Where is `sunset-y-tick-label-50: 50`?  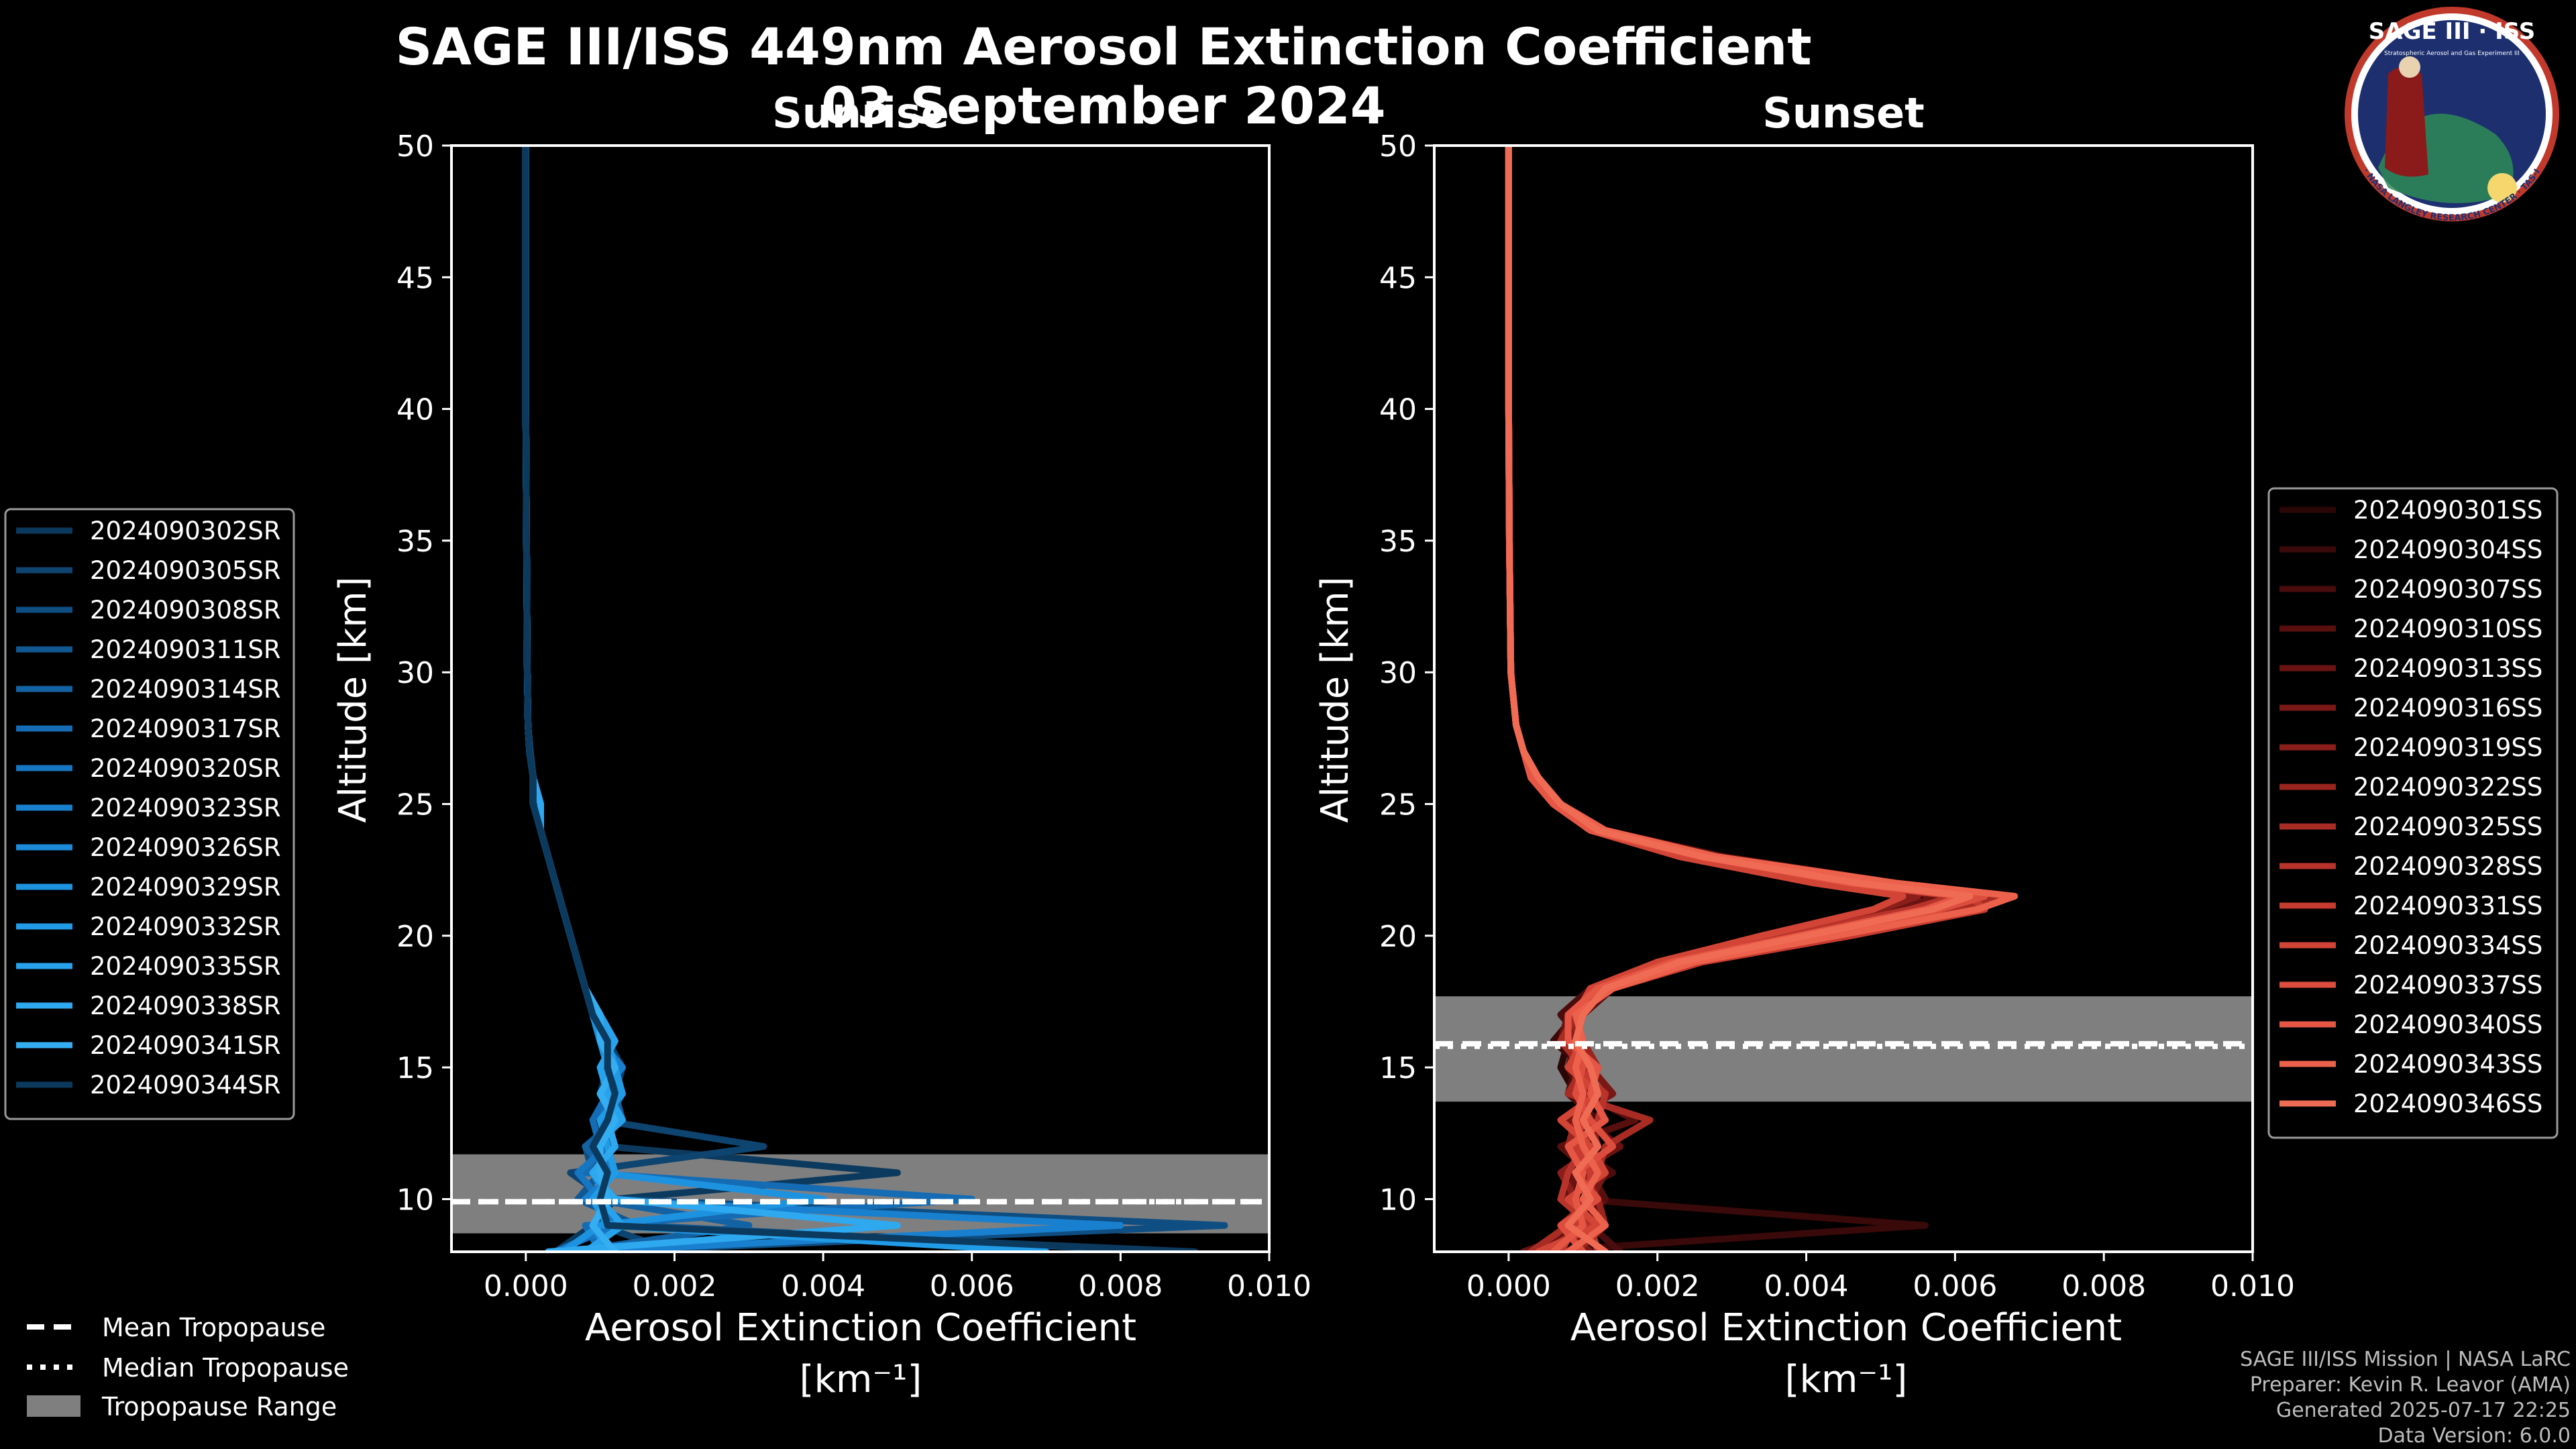 sunset-y-tick-label-50: 50 is located at coordinates (1398, 146).